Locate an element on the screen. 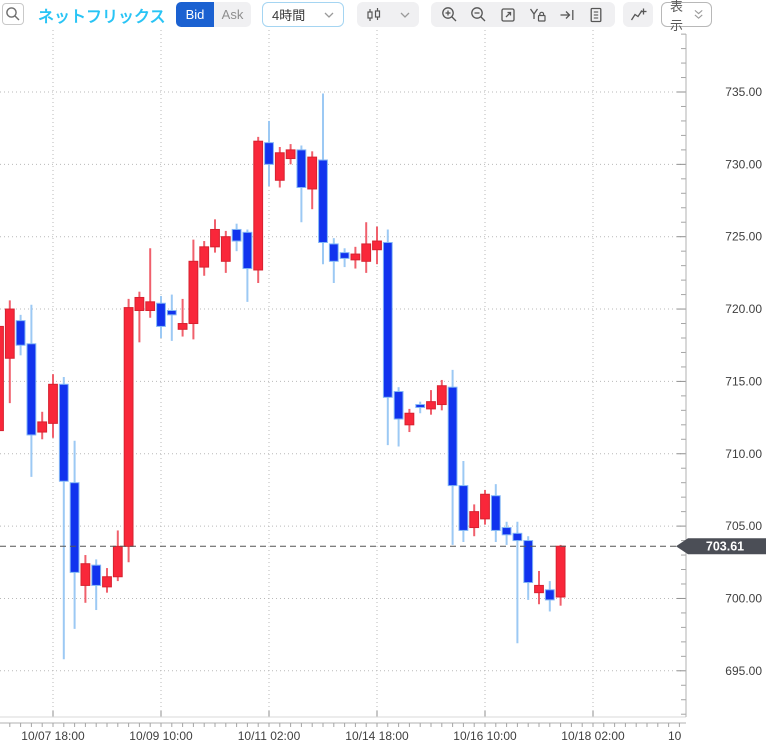 This screenshot has height=746, width=766. news-document-button is located at coordinates (596, 15).